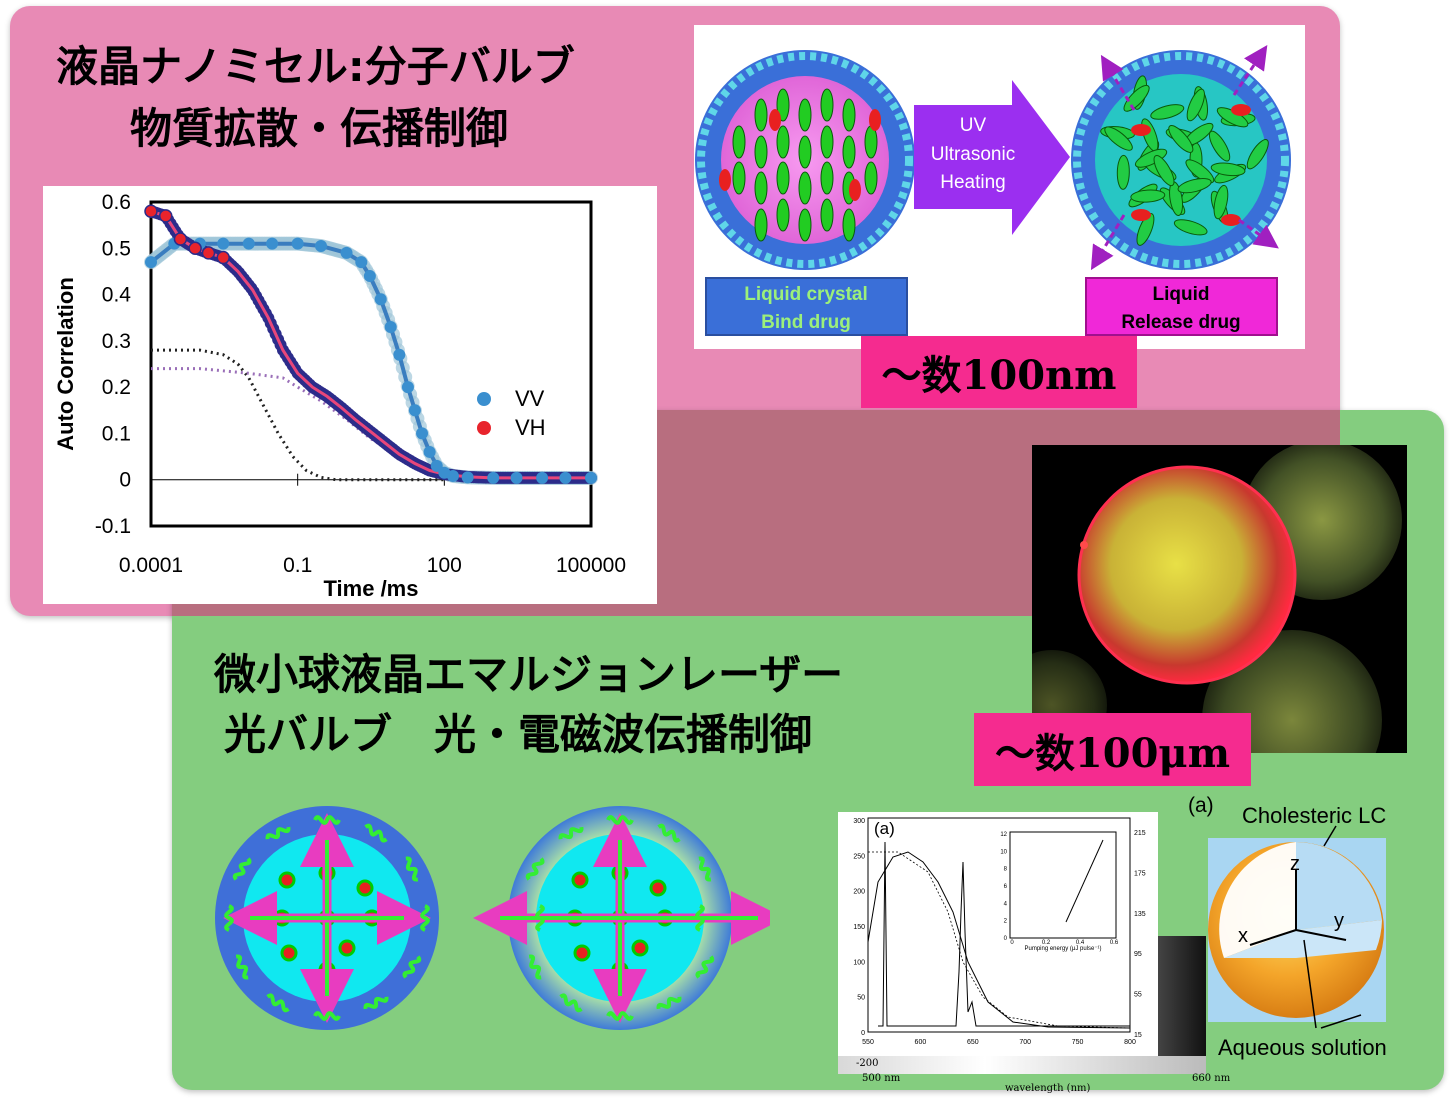 This screenshot has height=1102, width=1452. Describe the element at coordinates (1112, 749) in the screenshot. I see `micro-size-badge: ～数100μm` at that location.